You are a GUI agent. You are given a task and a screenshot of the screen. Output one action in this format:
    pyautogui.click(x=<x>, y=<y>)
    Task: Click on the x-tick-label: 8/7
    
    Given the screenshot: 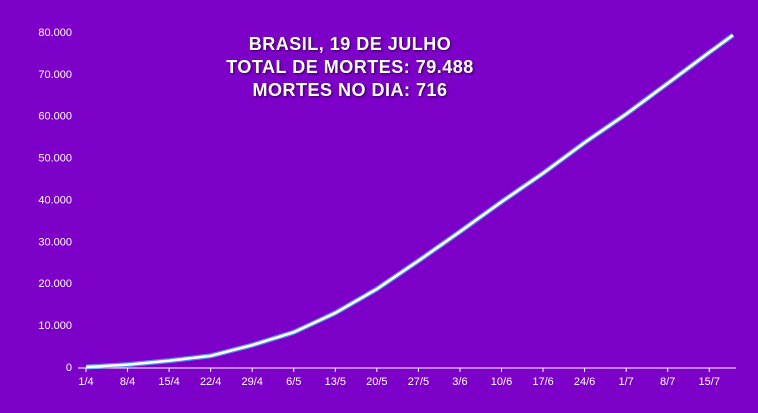 What is the action you would take?
    pyautogui.click(x=667, y=382)
    